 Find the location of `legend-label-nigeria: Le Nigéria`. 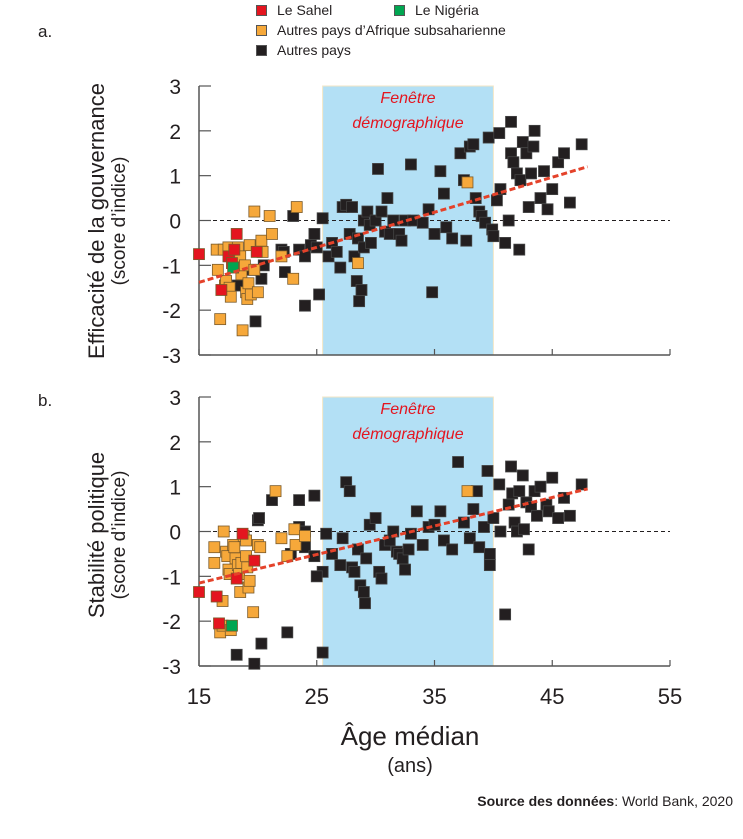

legend-label-nigeria: Le Nigéria is located at coordinates (447, 10).